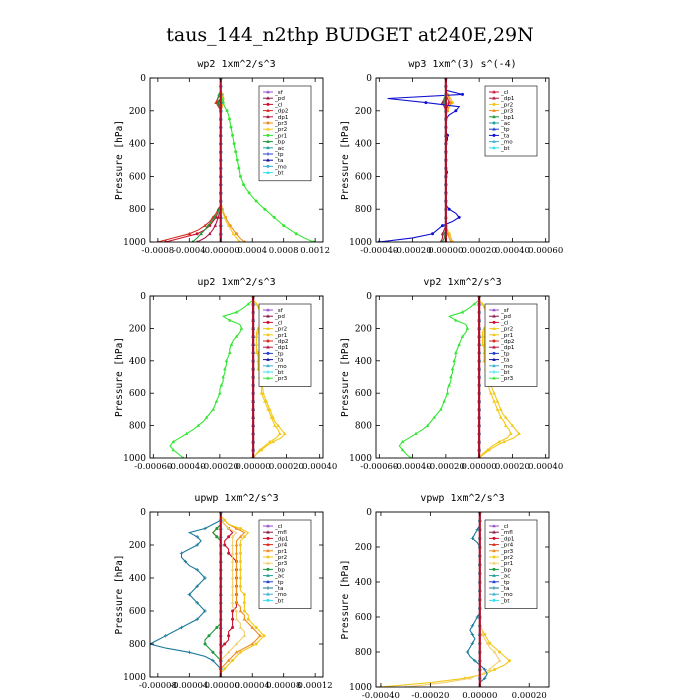  Describe the element at coordinates (281, 539) in the screenshot. I see `legend-label: _dp1` at that location.